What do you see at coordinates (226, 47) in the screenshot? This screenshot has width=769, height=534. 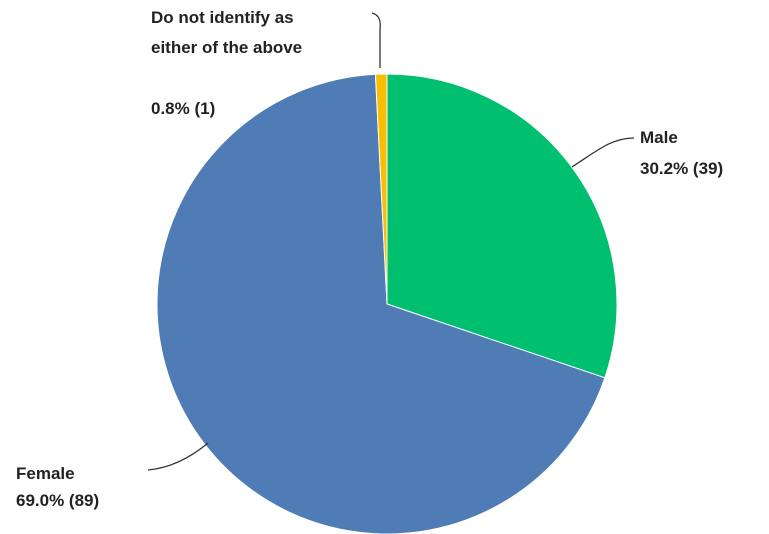 I see `slice-label-other-line2: either of the above` at bounding box center [226, 47].